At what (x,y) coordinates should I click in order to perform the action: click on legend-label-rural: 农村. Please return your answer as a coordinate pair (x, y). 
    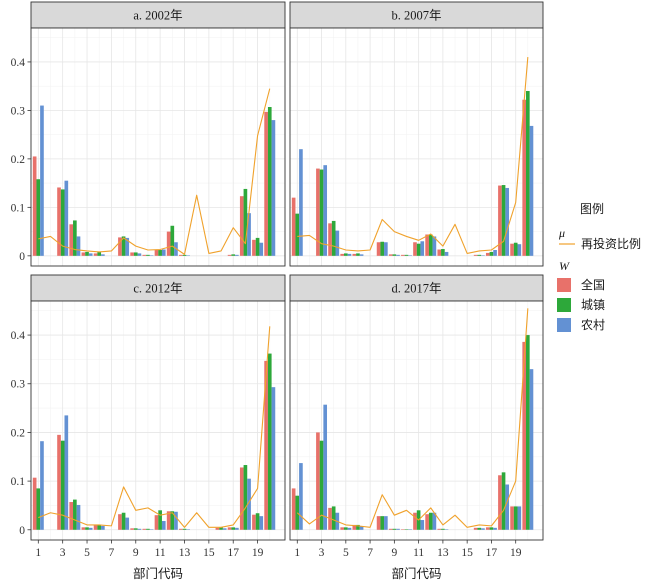
    Looking at the image, I should click on (593, 325).